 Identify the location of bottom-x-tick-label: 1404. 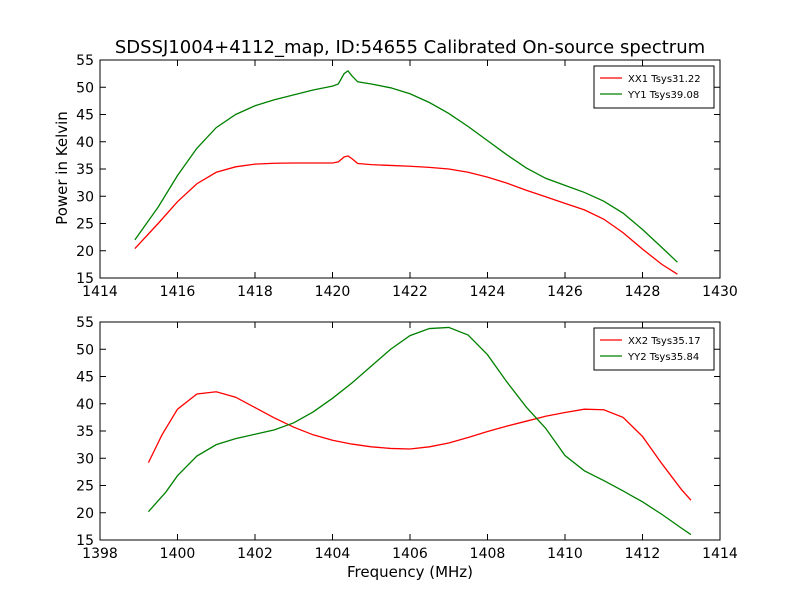
(333, 554).